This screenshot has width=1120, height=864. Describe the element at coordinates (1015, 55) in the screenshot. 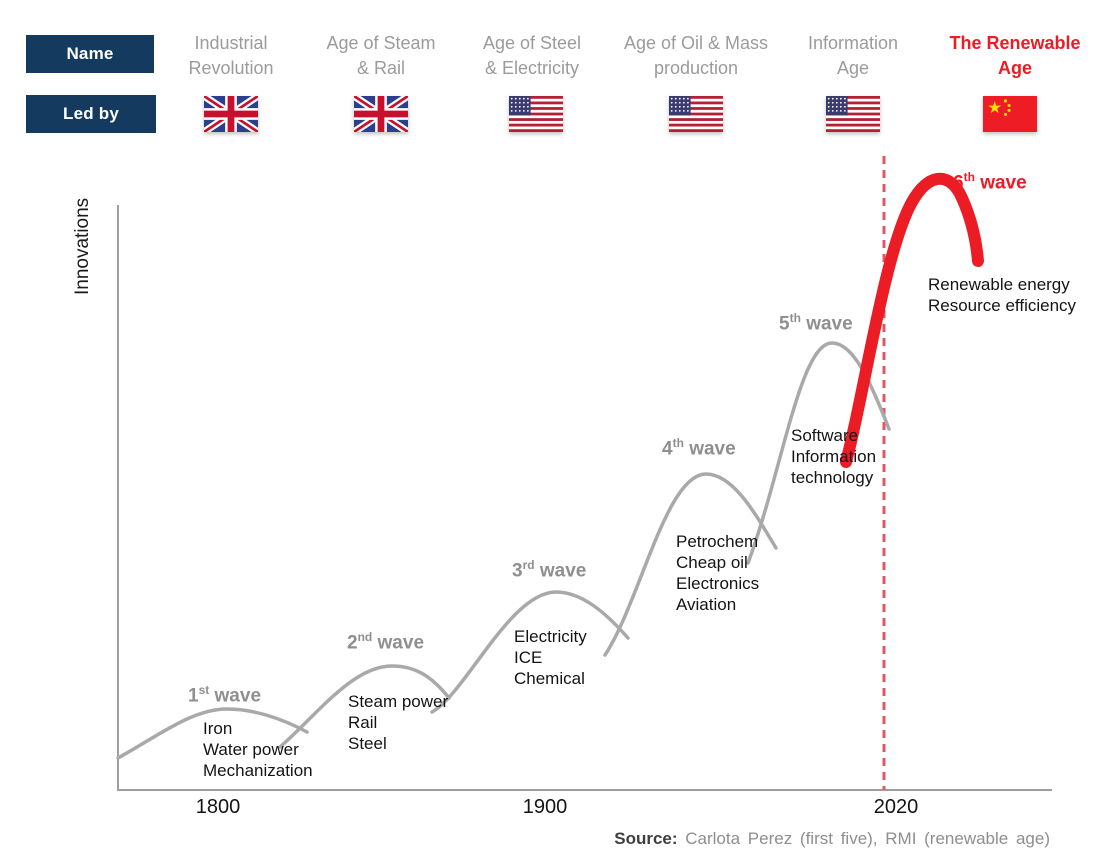

I see `column-title-the-renewable-age: The Renewable Age` at that location.